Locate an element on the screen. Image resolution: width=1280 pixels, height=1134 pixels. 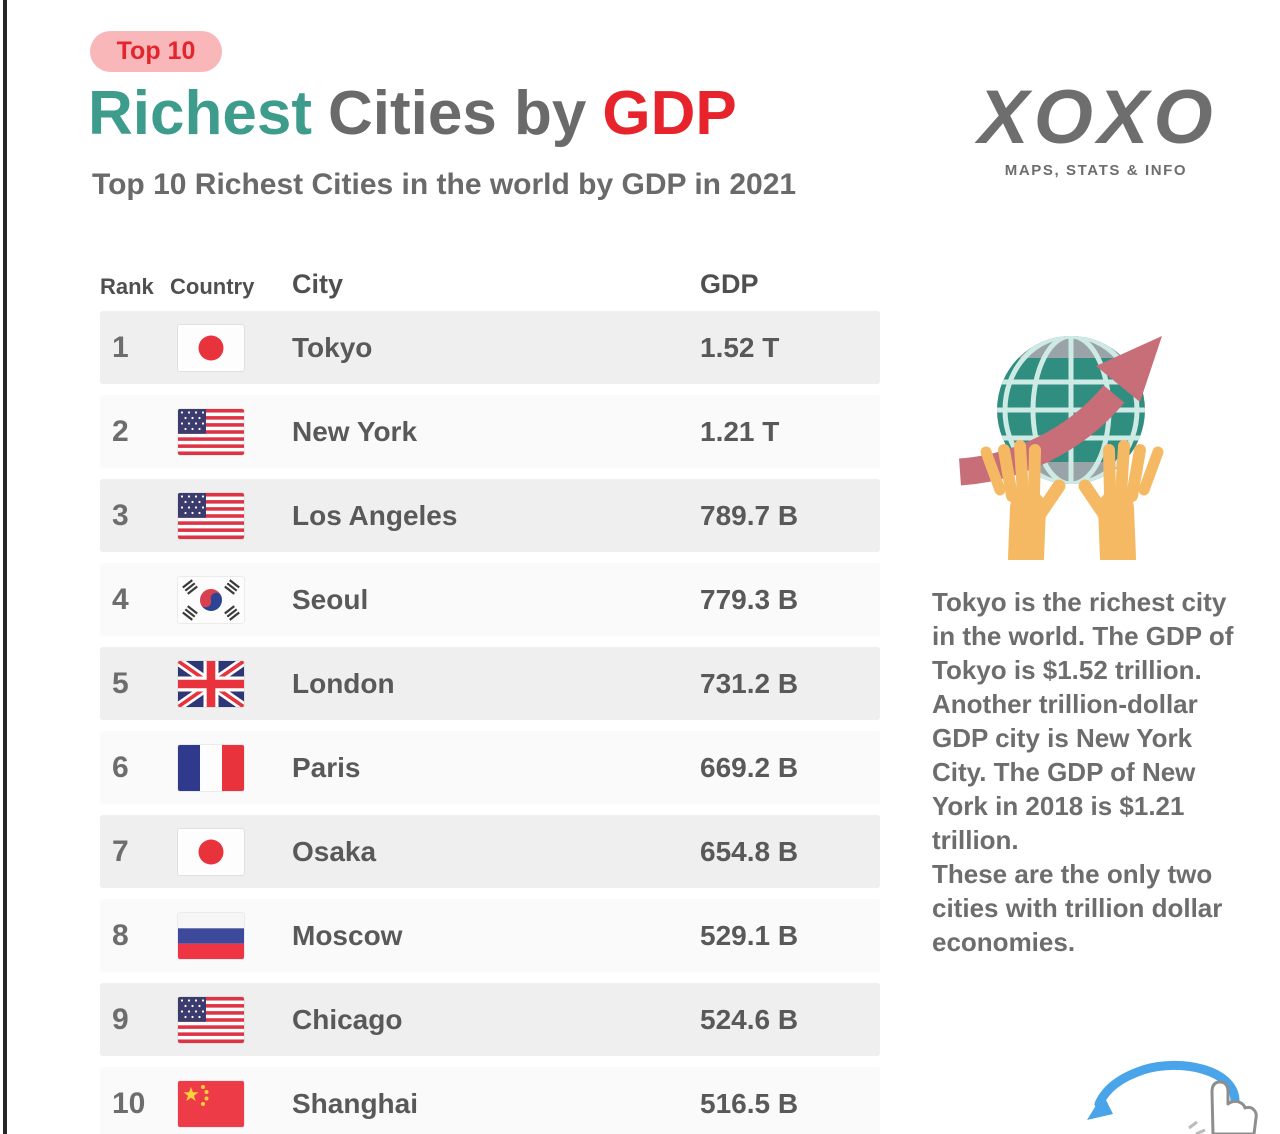
title-richest: Richest is located at coordinates (200, 113).